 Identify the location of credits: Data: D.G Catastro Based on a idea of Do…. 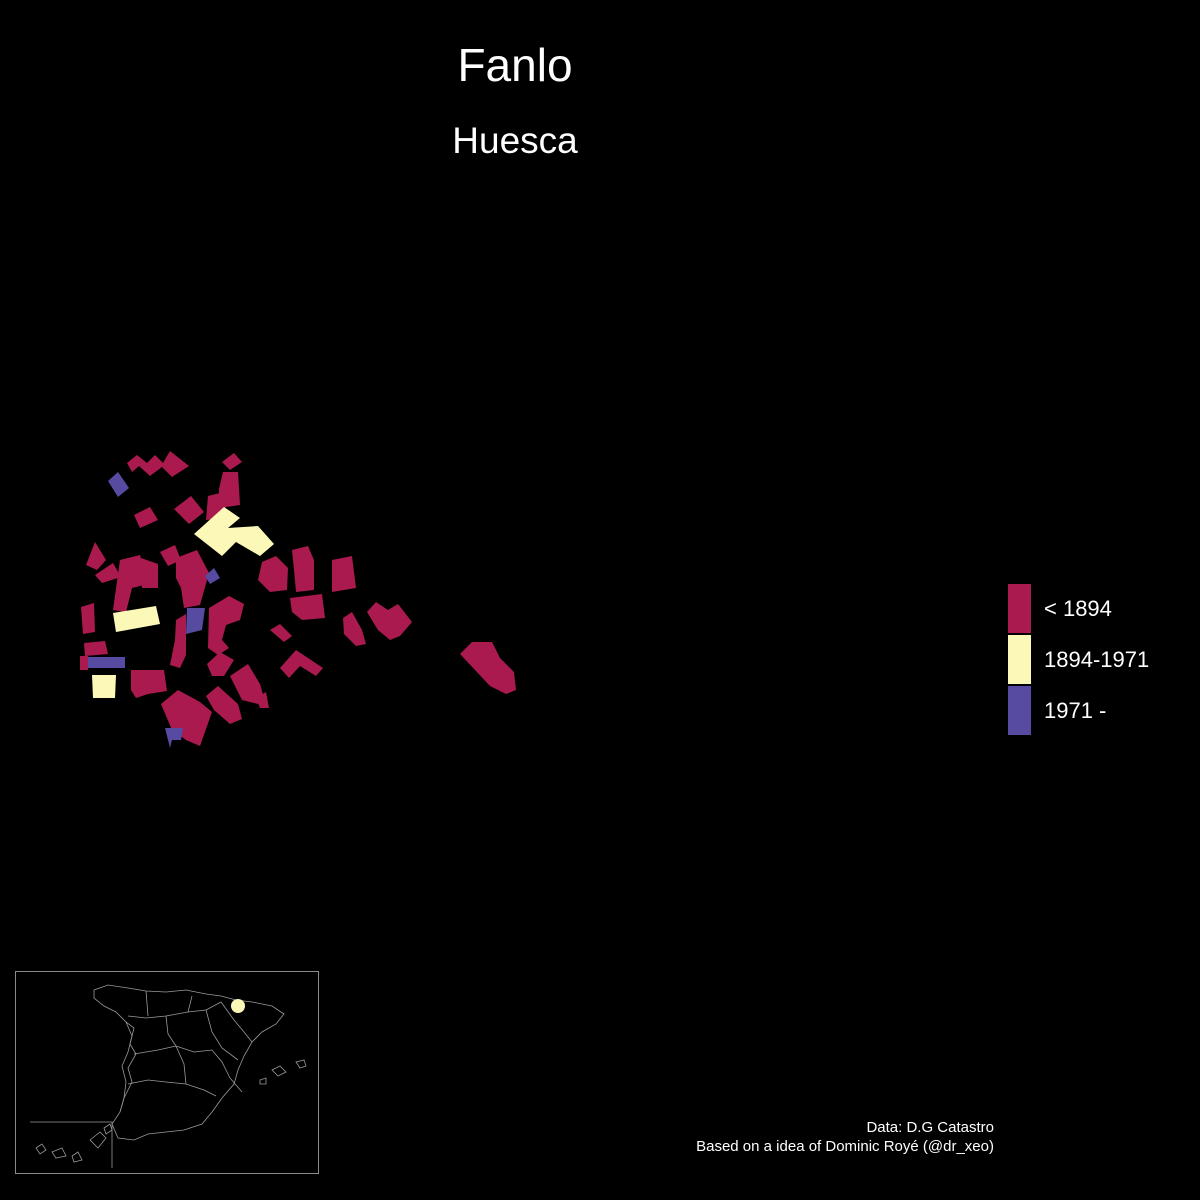
(845, 1137).